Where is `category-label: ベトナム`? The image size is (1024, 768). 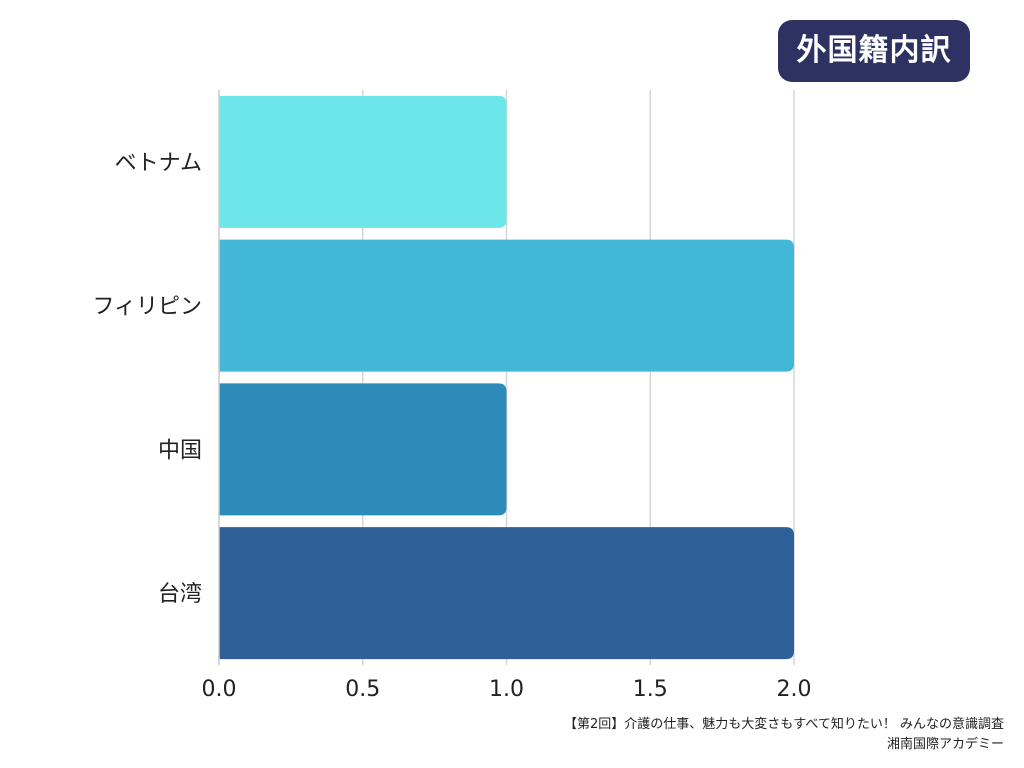 category-label: ベトナム is located at coordinates (158, 163).